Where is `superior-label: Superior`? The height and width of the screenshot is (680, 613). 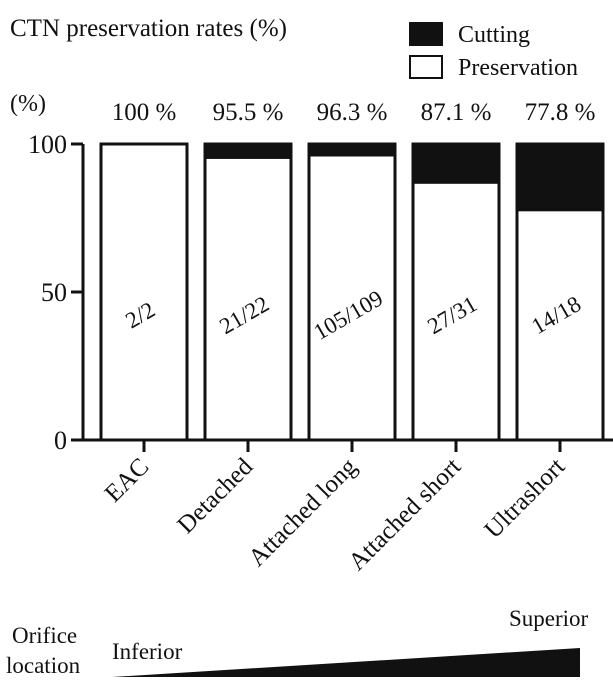
superior-label: Superior is located at coordinates (549, 618).